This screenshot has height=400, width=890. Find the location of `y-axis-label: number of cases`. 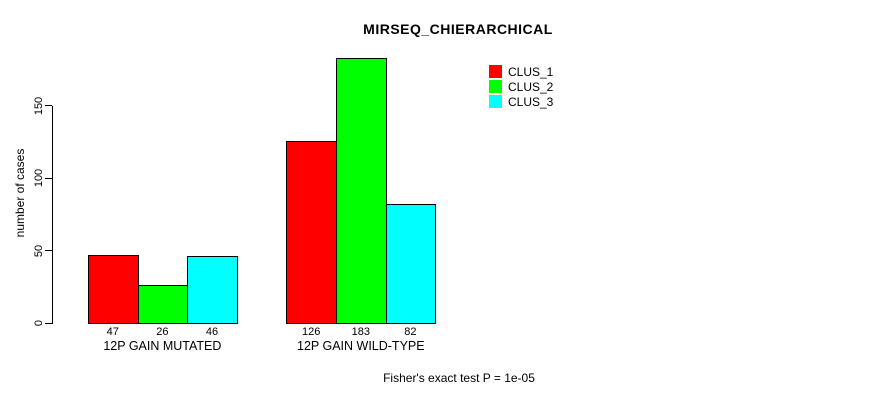

y-axis-label: number of cases is located at coordinates (20, 193).